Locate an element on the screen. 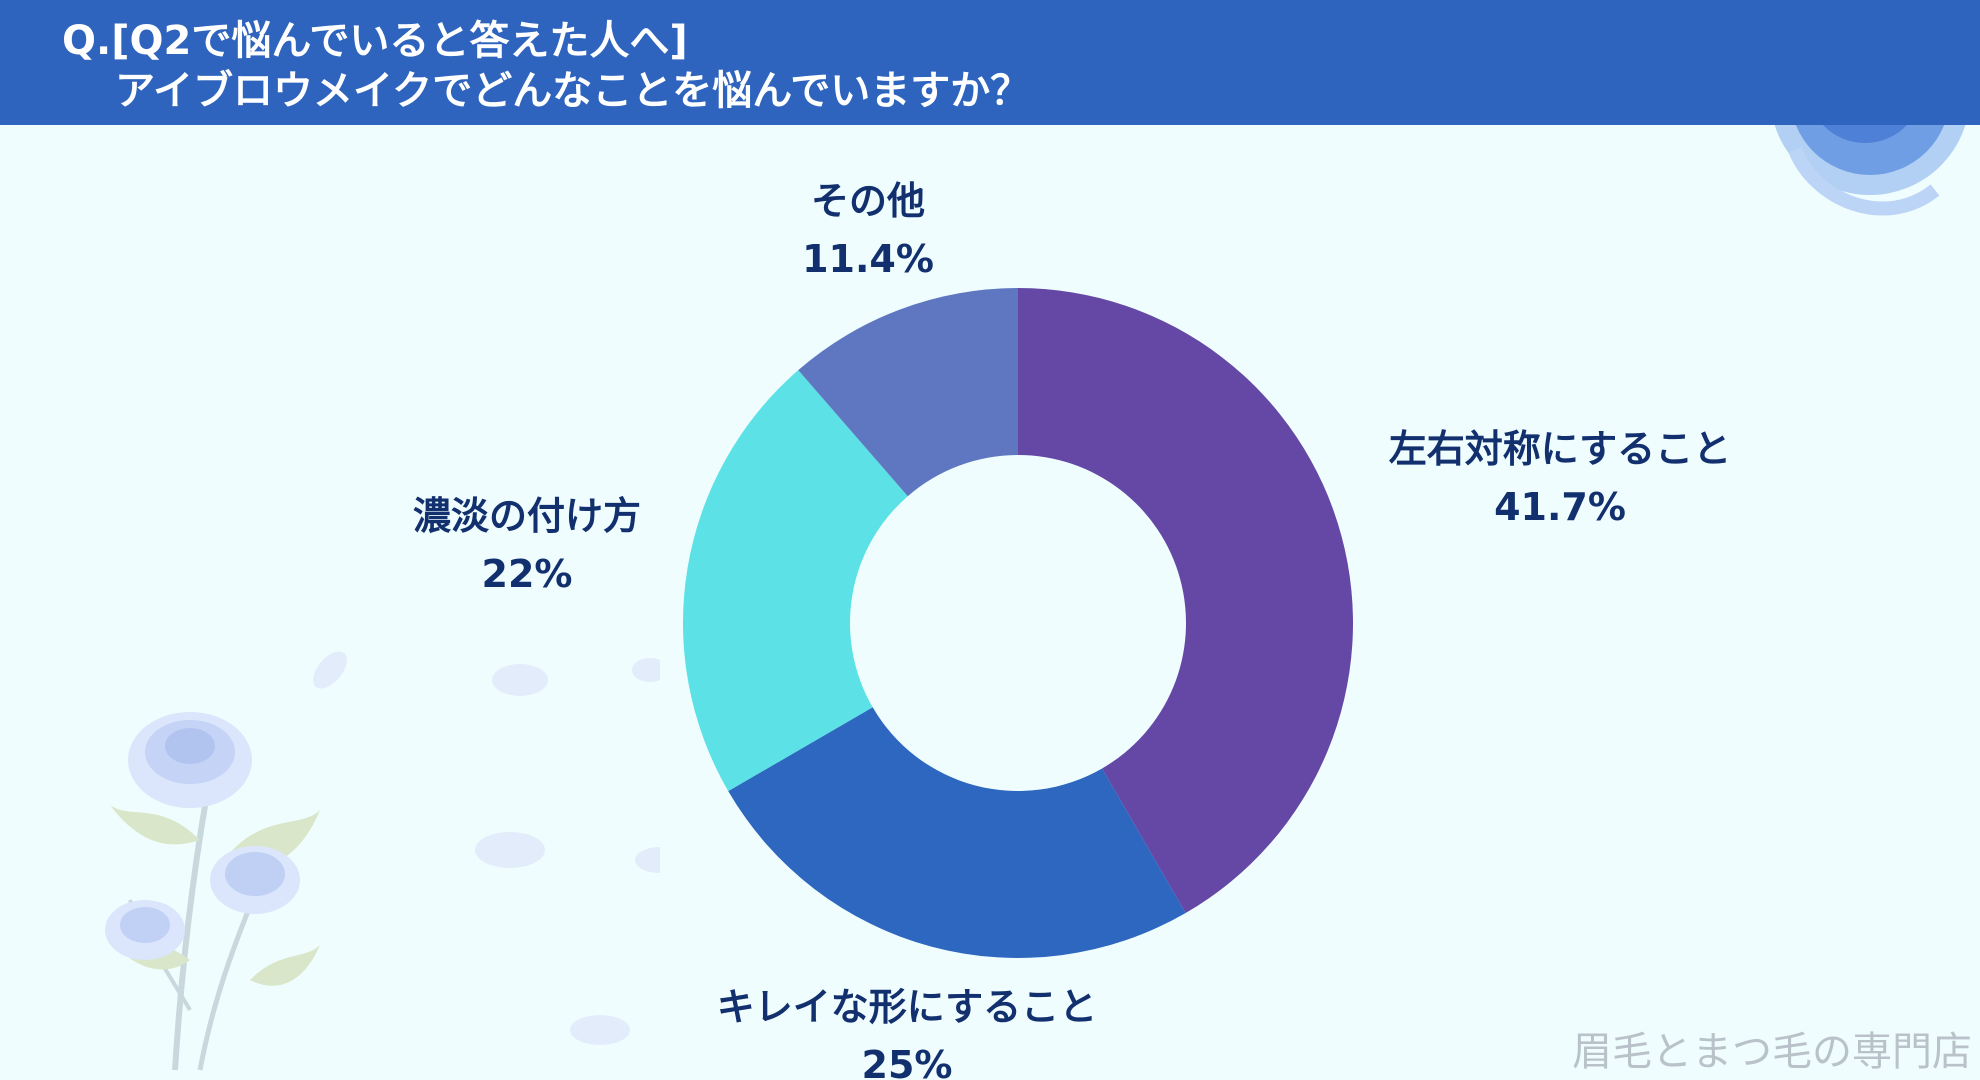  brand-watermark: 眉毛とまつ毛の専門店 is located at coordinates (1772, 1052).